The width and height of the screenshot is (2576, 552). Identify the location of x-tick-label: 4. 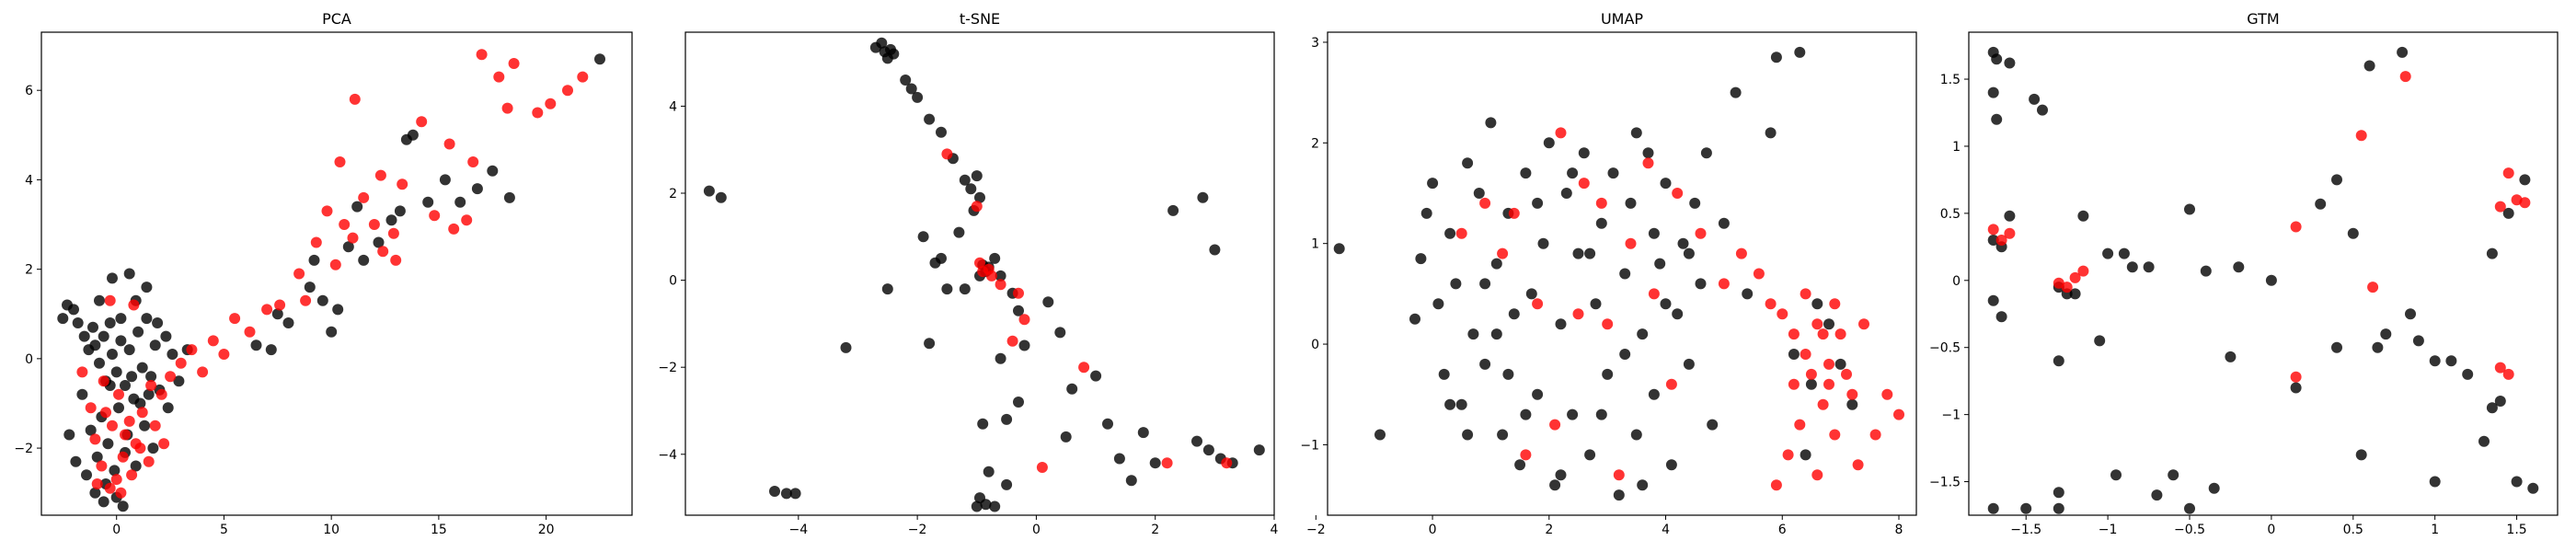
(1666, 530).